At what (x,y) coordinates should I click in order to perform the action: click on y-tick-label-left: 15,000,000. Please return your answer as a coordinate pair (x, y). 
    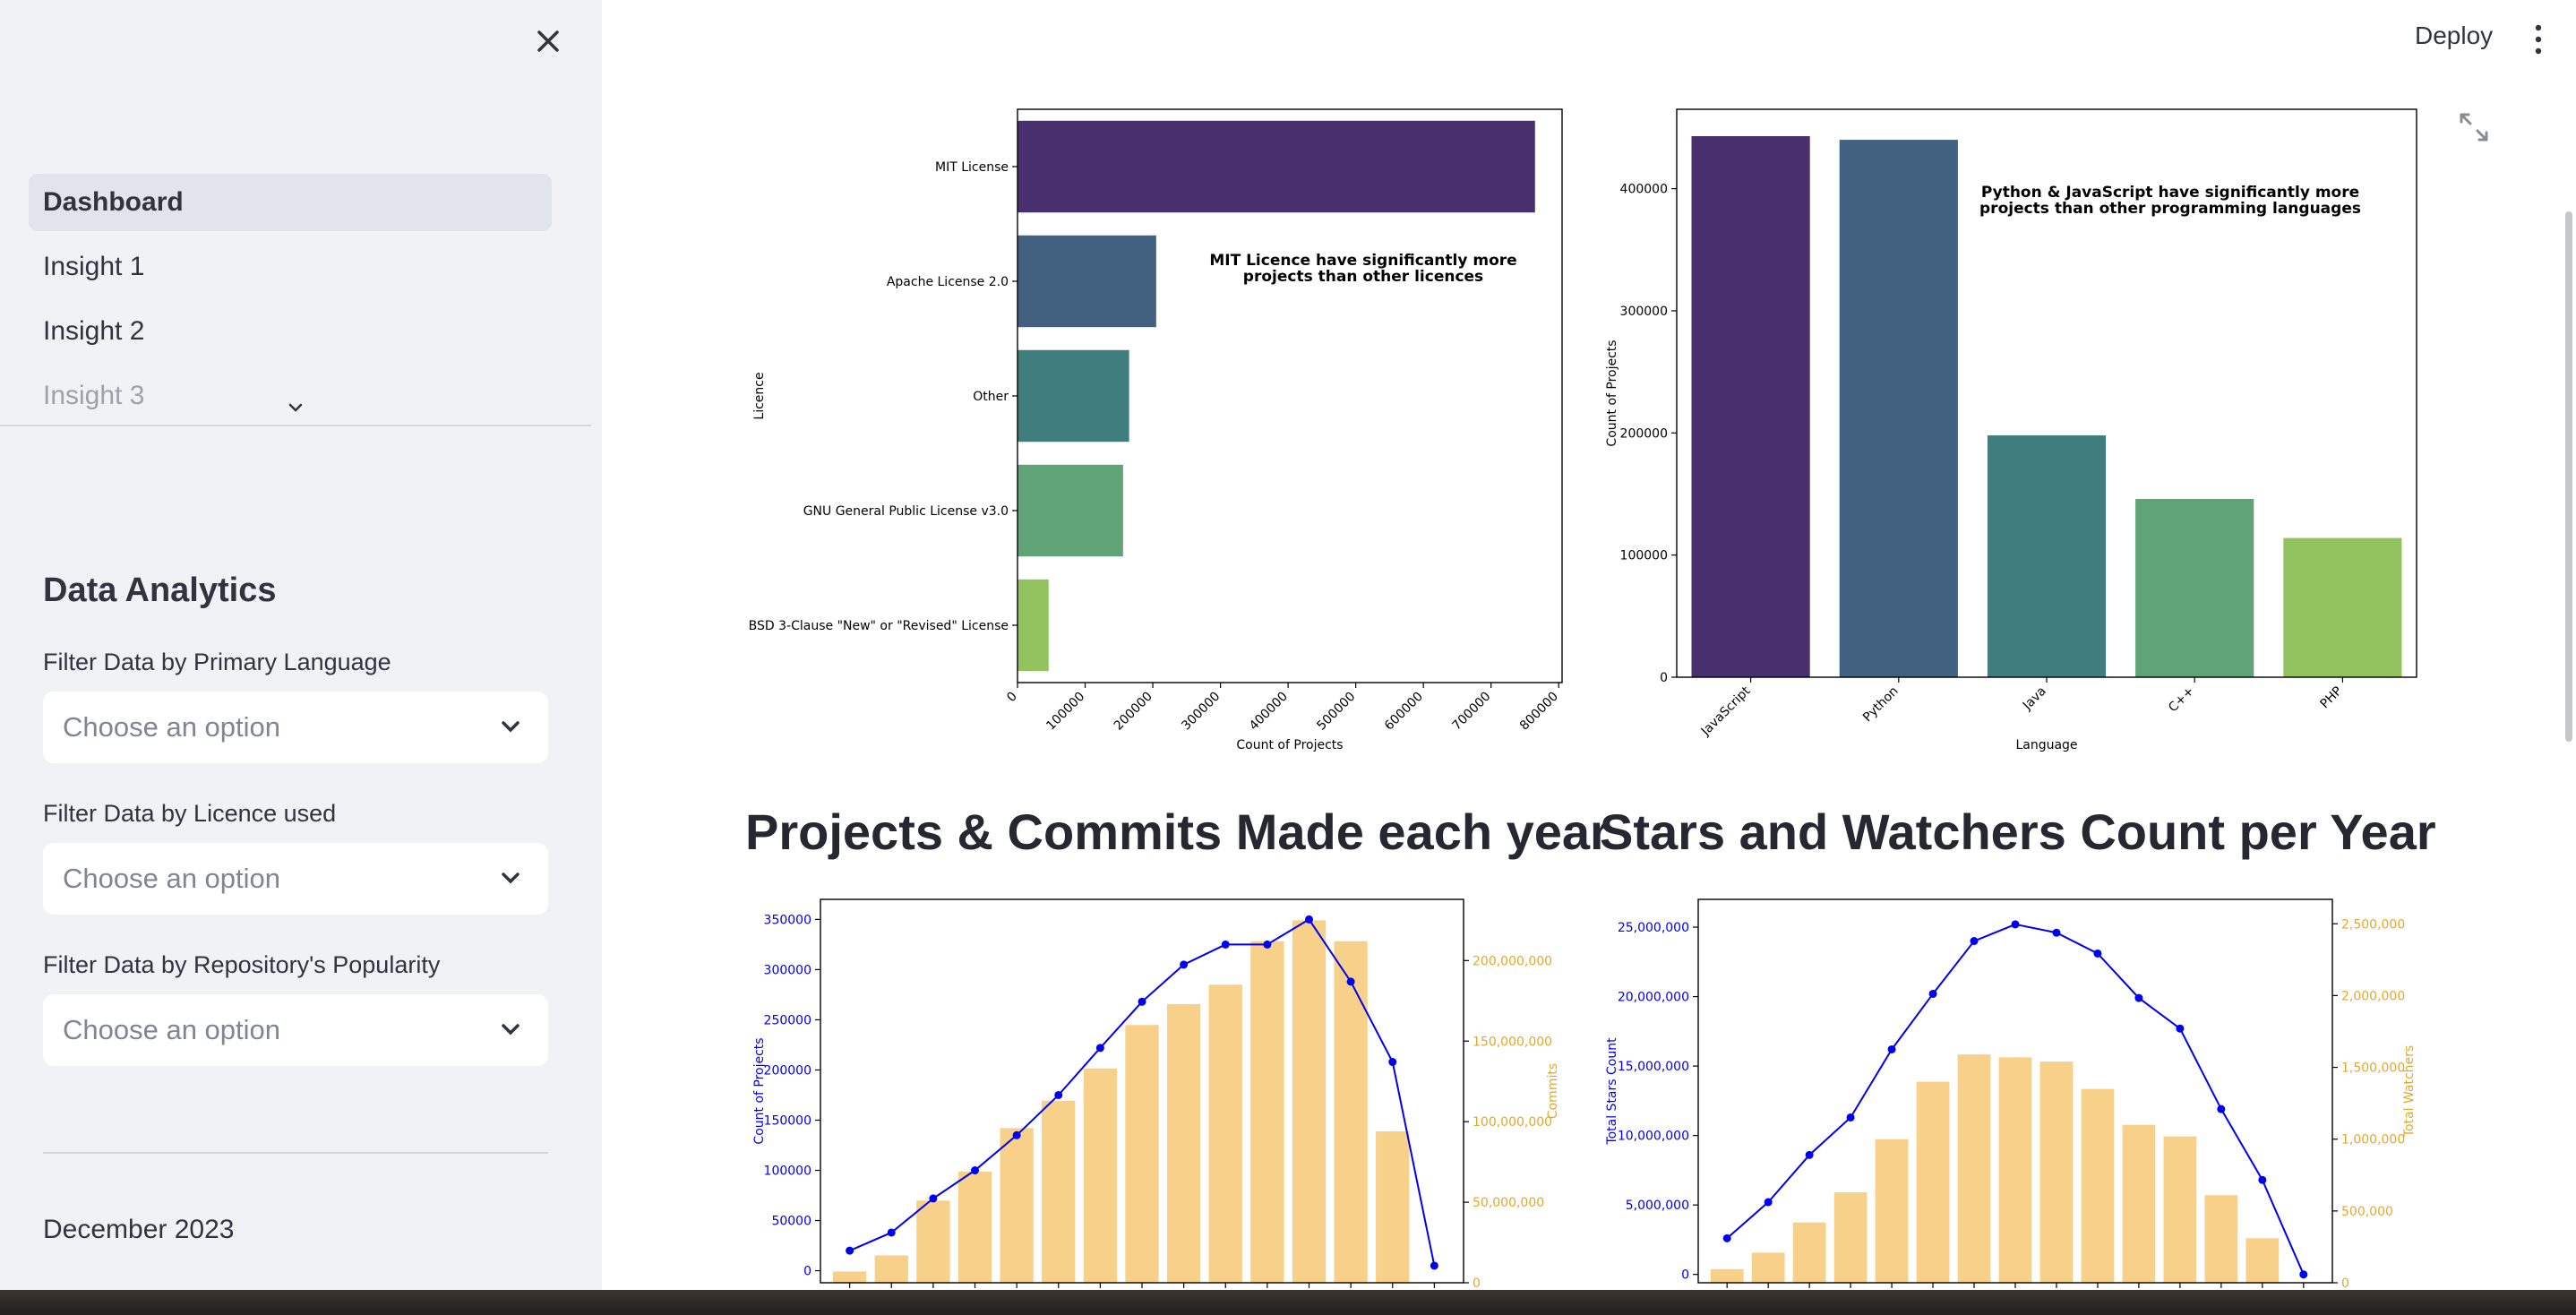
    Looking at the image, I should click on (1653, 1067).